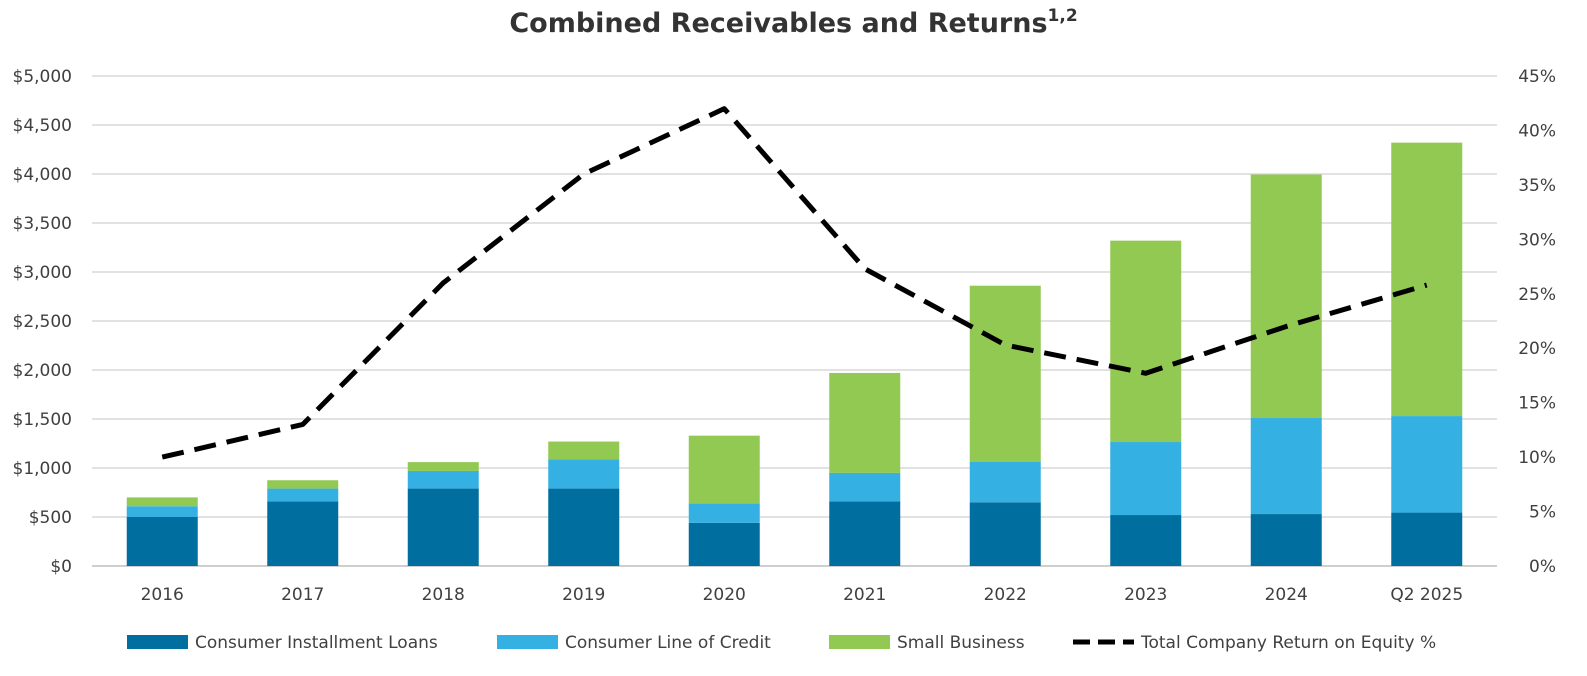  I want to click on left-axis-tick-label: $500, so click(50, 518).